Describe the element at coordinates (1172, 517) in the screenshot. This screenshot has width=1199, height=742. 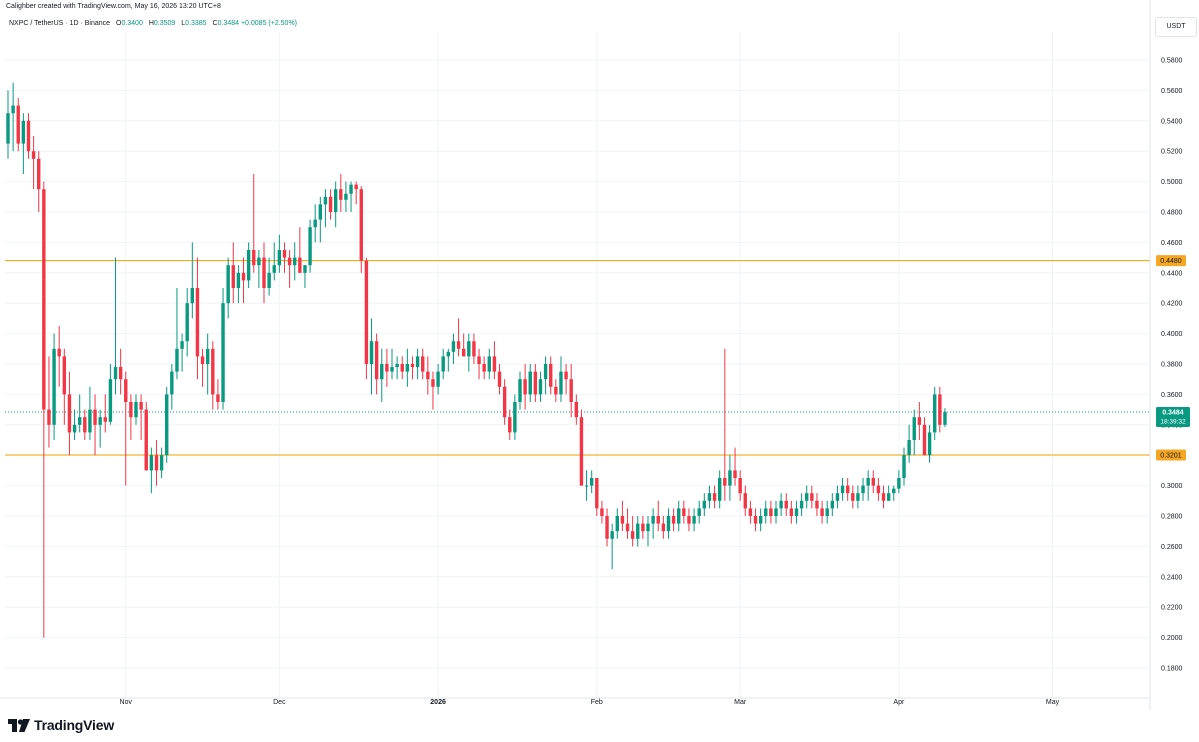
I see `price-tick-label: 0.2800` at that location.